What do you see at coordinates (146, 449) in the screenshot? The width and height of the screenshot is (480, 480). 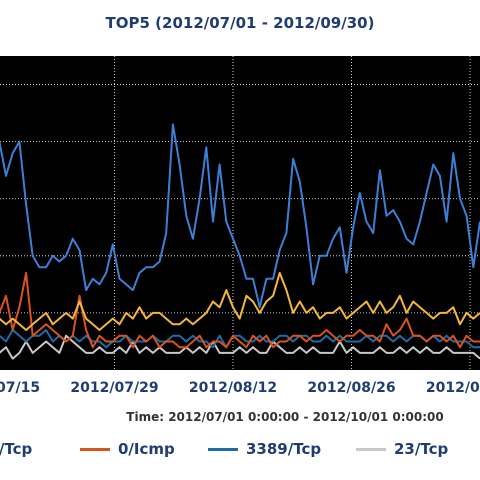 I see `legend-label: 0/Icmp` at bounding box center [146, 449].